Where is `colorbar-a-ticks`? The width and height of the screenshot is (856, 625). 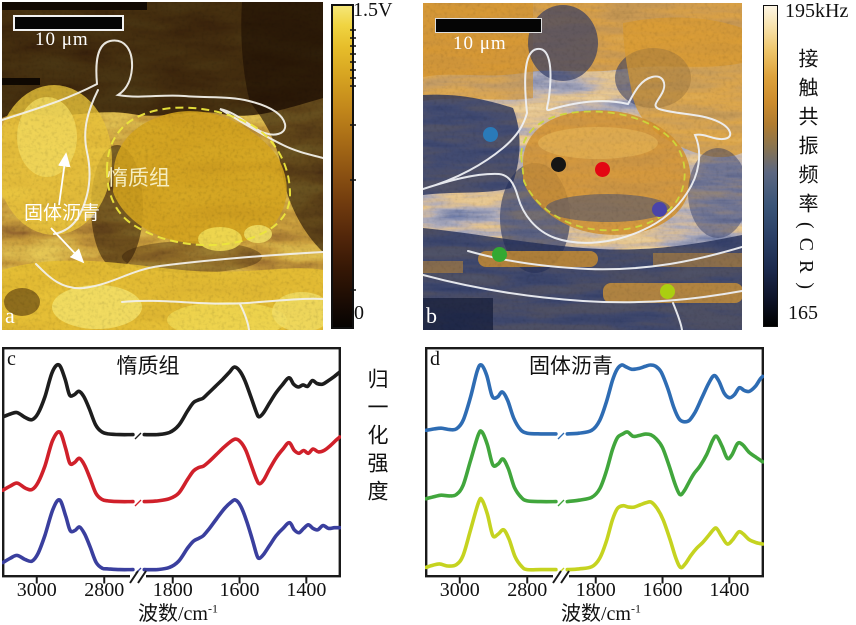 colorbar-a-ticks is located at coordinates (353, 160).